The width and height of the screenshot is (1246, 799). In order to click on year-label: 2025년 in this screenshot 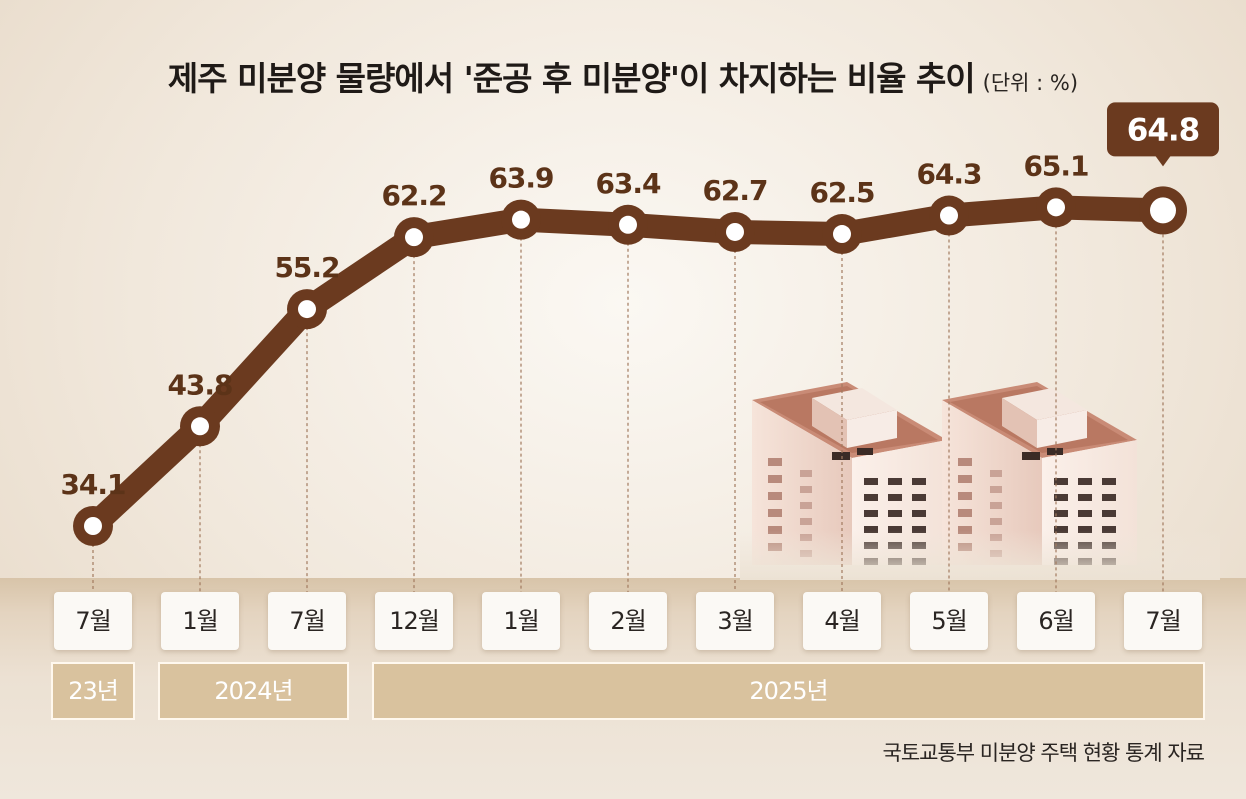, I will do `click(788, 691)`.